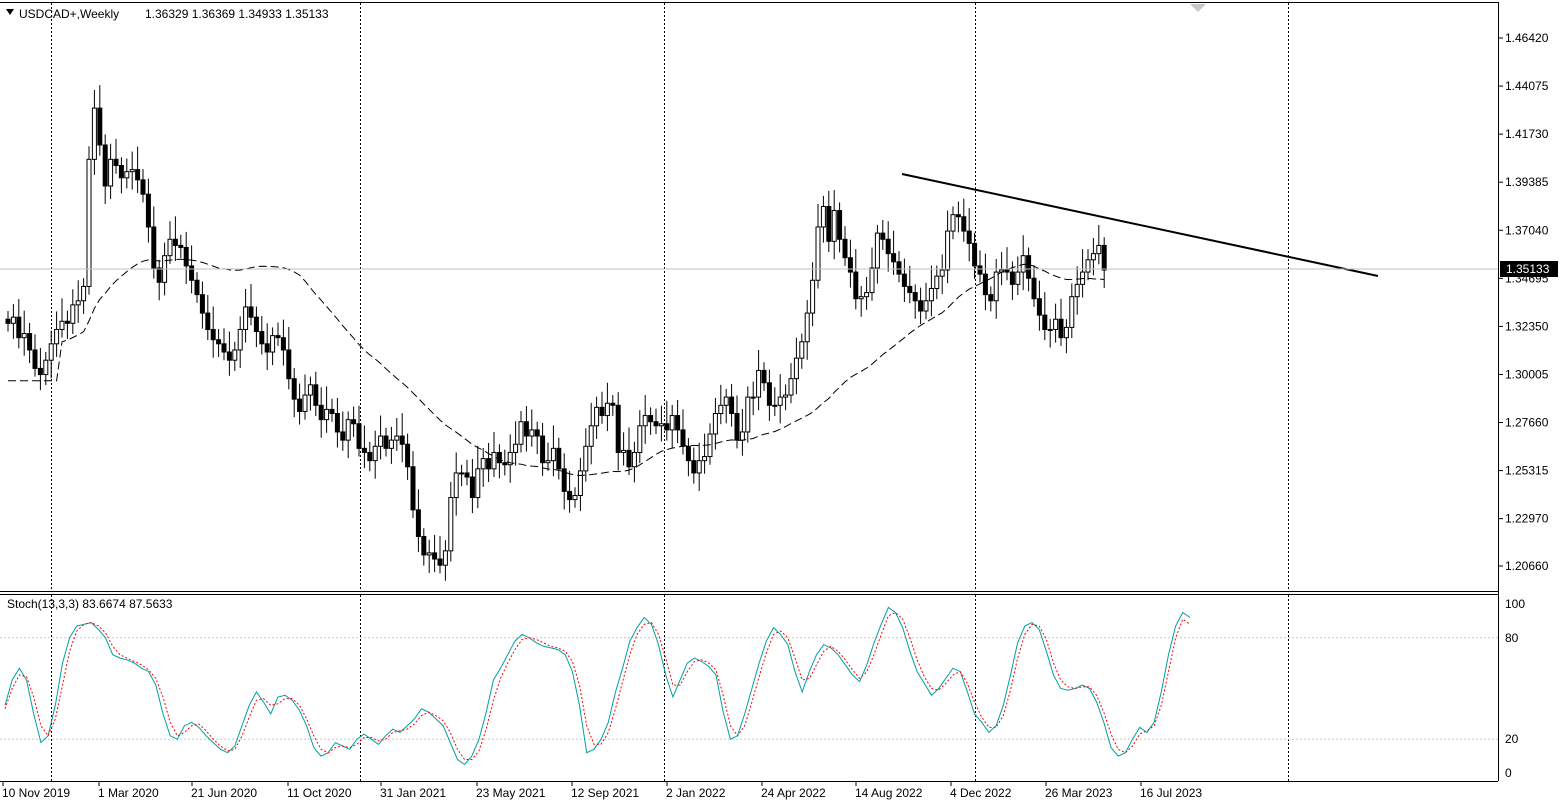 The image size is (1568, 807). Describe the element at coordinates (1527, 86) in the screenshot. I see `price-tick-label: 1.44075` at that location.